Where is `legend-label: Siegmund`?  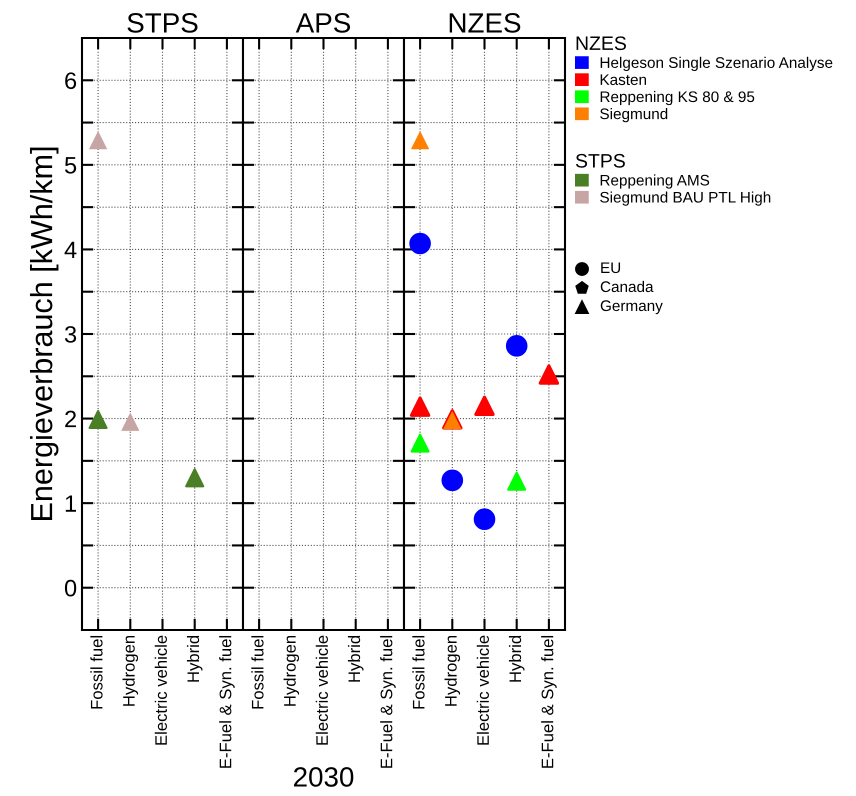 legend-label: Siegmund is located at coordinates (634, 115).